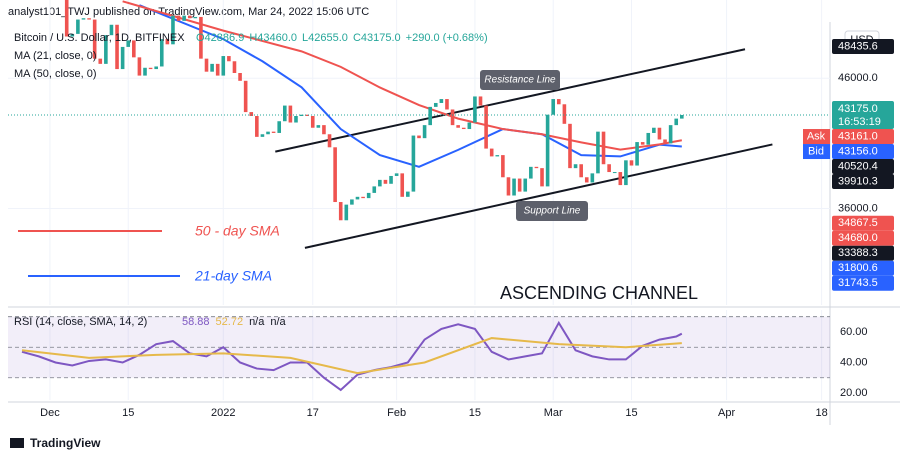 The height and width of the screenshot is (465, 900). What do you see at coordinates (859, 122) in the screenshot?
I see `countdown: 16:53:19` at bounding box center [859, 122].